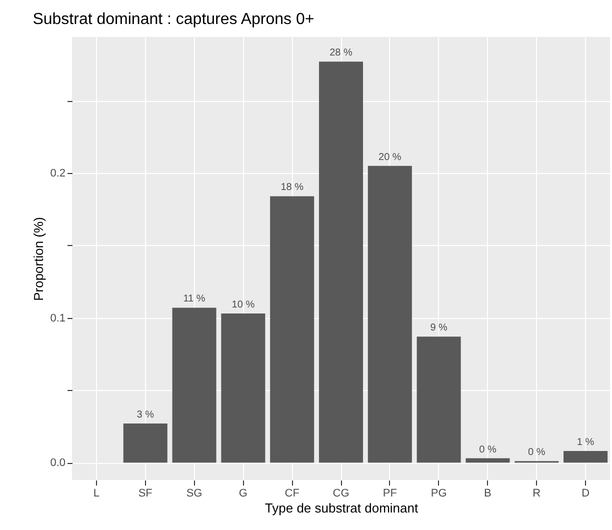 The width and height of the screenshot is (612, 530). What do you see at coordinates (96, 494) in the screenshot?
I see `x-tick-label: L` at bounding box center [96, 494].